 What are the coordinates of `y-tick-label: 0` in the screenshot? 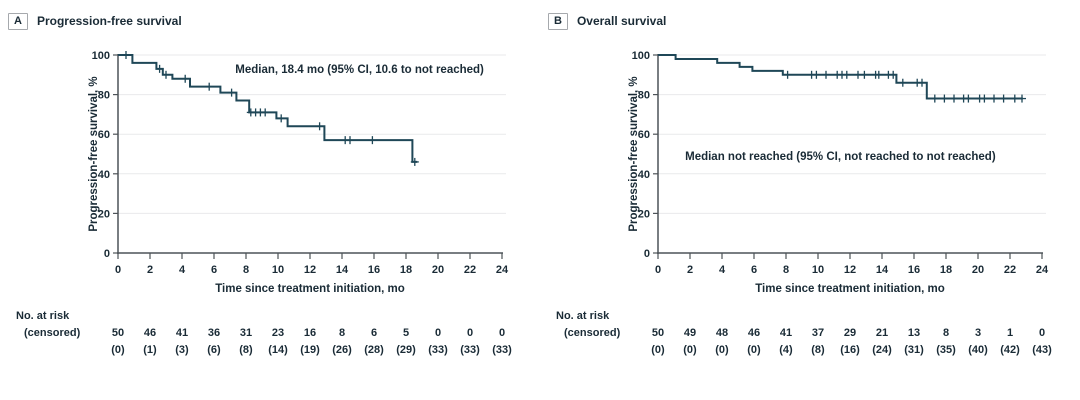 It's located at (647, 254).